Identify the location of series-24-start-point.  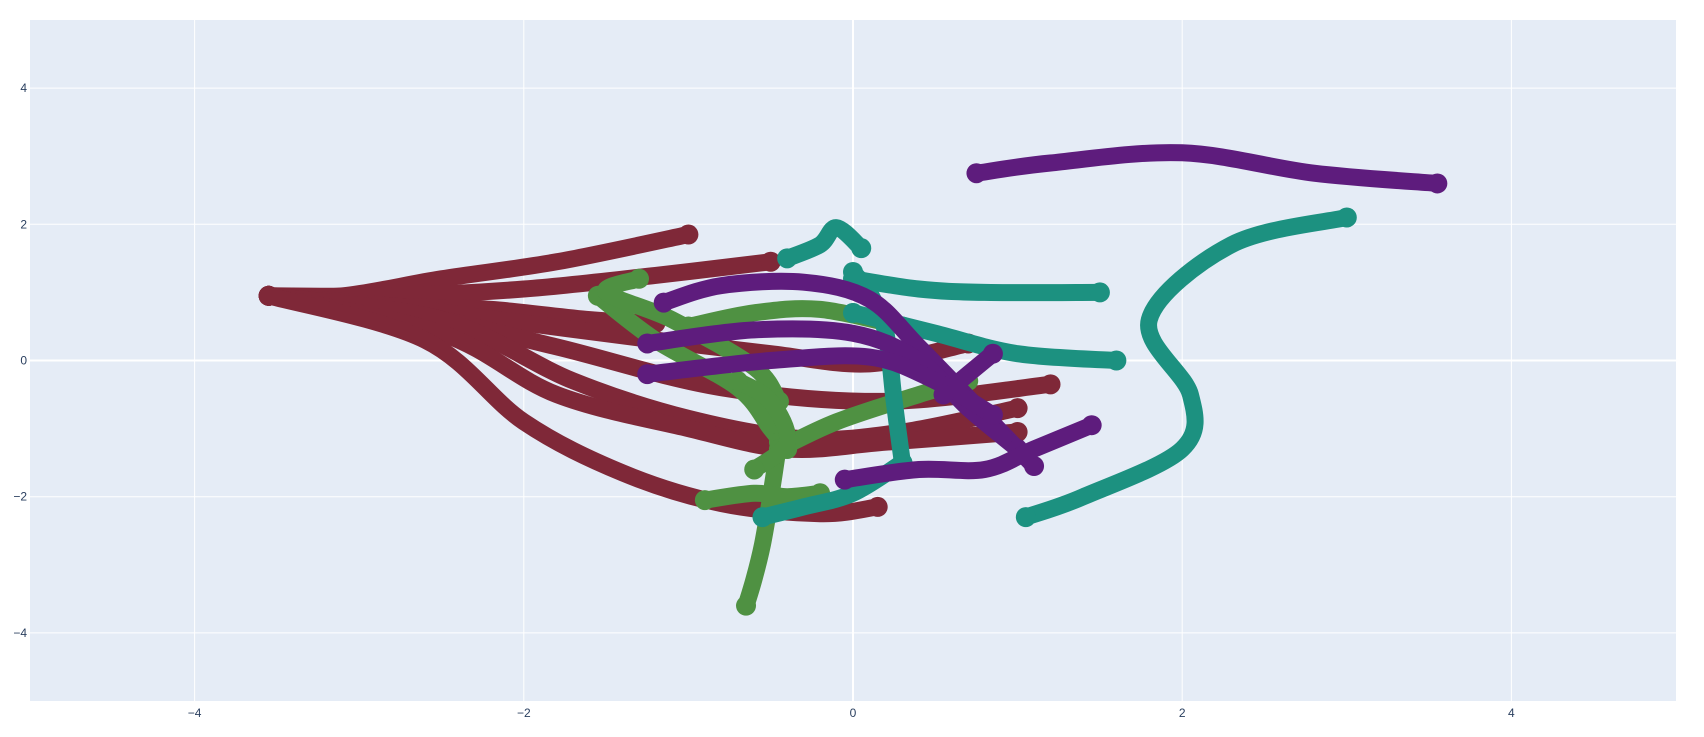
(647, 374).